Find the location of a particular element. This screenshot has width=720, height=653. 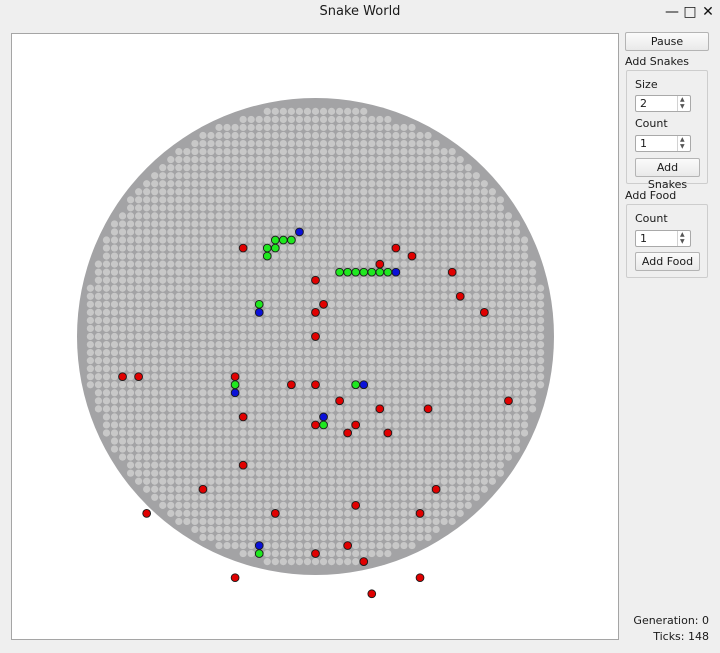

food-count-spinbox: 1 ▲ ▼ is located at coordinates (663, 238).